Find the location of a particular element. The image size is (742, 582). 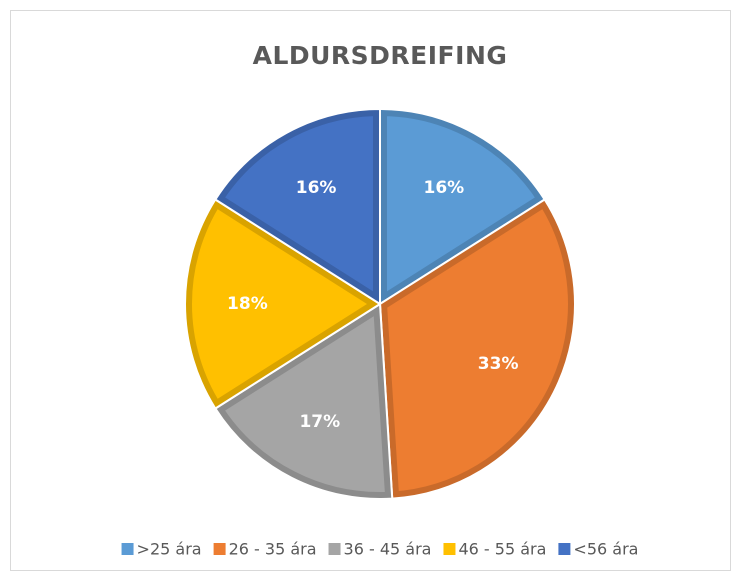

data-label: 33% is located at coordinates (498, 364).